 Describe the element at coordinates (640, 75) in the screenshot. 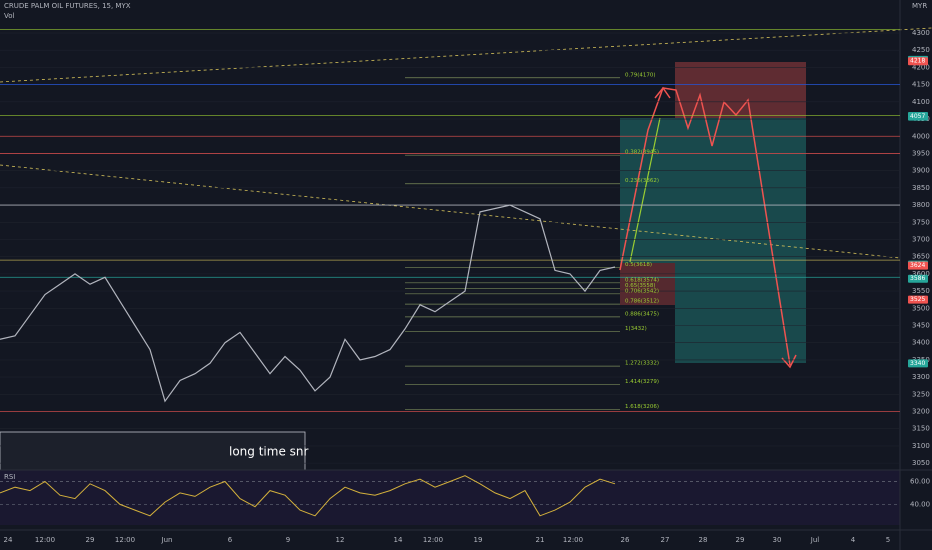

I see `fib-label: 0.79(4170)` at that location.